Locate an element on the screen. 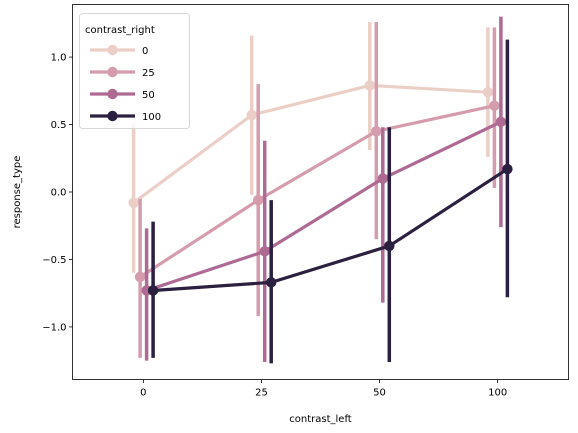  y-tick-label-0.5: 0.5 is located at coordinates (59, 125).